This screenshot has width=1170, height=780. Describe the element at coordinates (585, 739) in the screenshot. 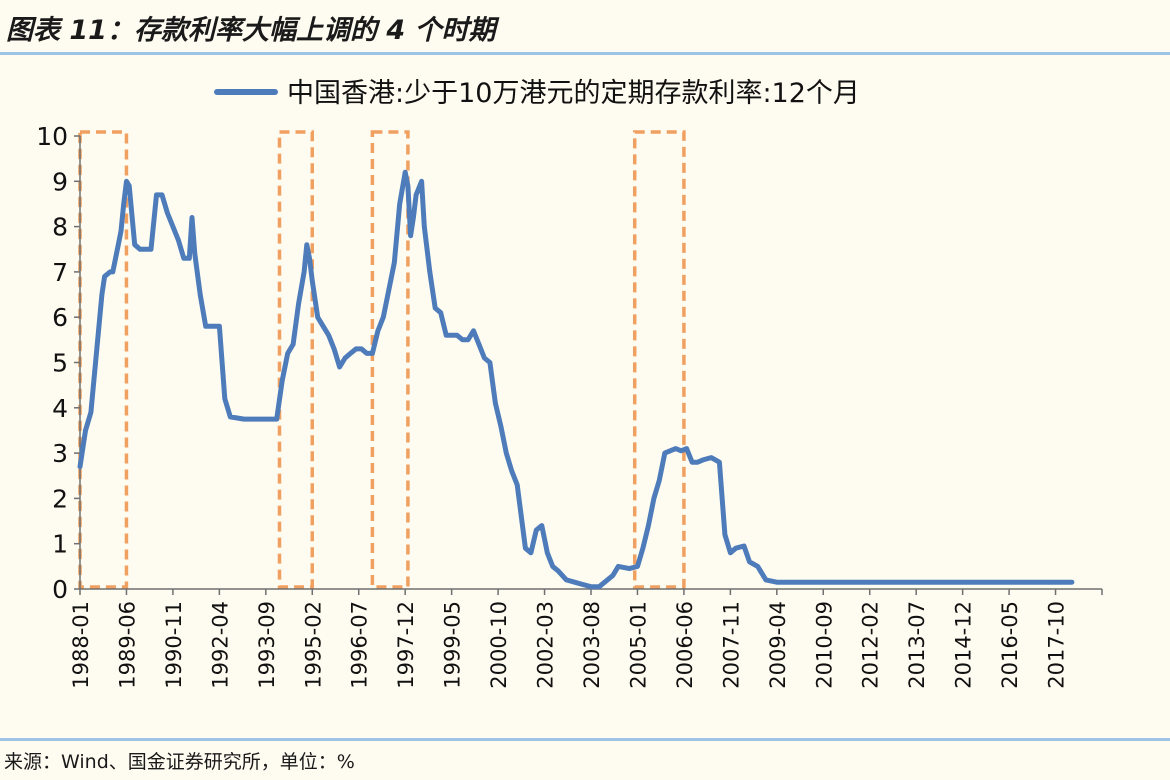

I see `bottom-rule` at that location.